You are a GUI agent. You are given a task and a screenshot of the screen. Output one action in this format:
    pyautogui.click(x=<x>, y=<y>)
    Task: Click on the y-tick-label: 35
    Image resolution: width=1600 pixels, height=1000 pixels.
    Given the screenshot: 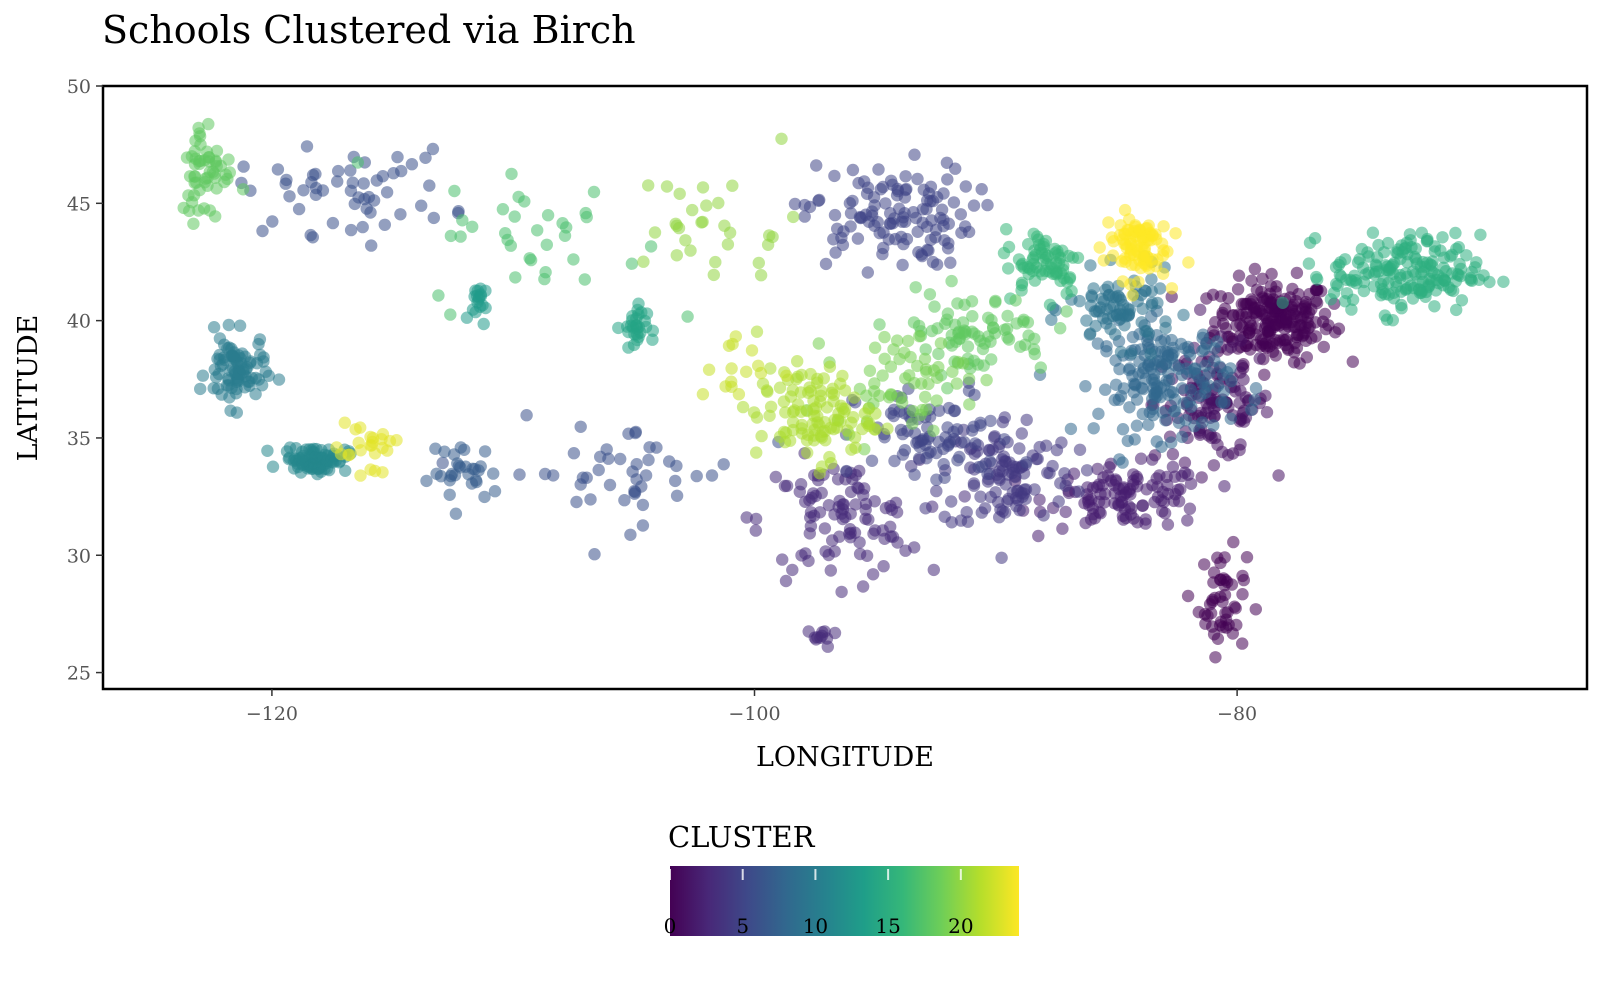 What is the action you would take?
    pyautogui.click(x=79, y=439)
    